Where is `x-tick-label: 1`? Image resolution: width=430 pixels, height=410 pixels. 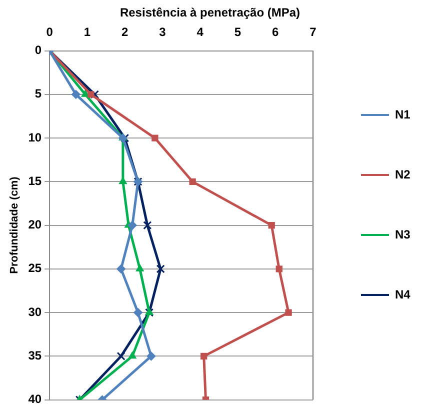 x-tick-label: 1 is located at coordinates (87, 31).